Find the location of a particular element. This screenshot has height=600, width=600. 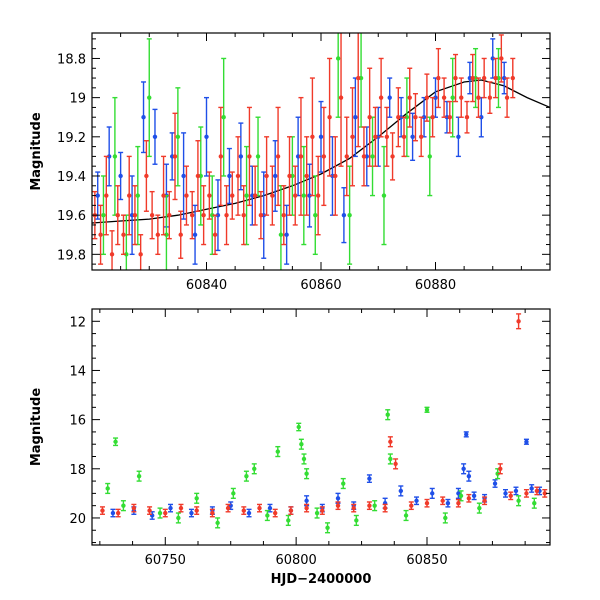

x-tick-label: 60750 is located at coordinates (165, 560).